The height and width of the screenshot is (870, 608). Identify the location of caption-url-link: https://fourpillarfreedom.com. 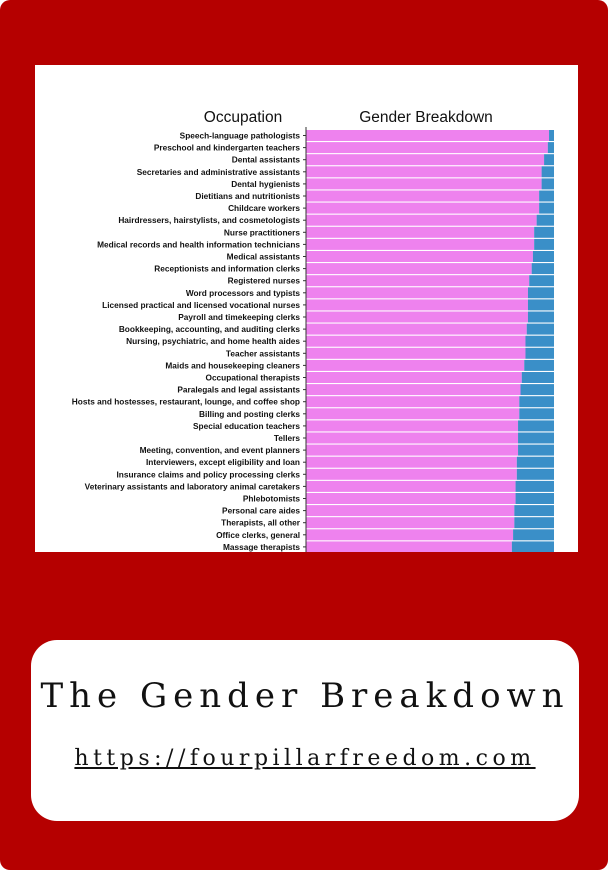
(305, 758).